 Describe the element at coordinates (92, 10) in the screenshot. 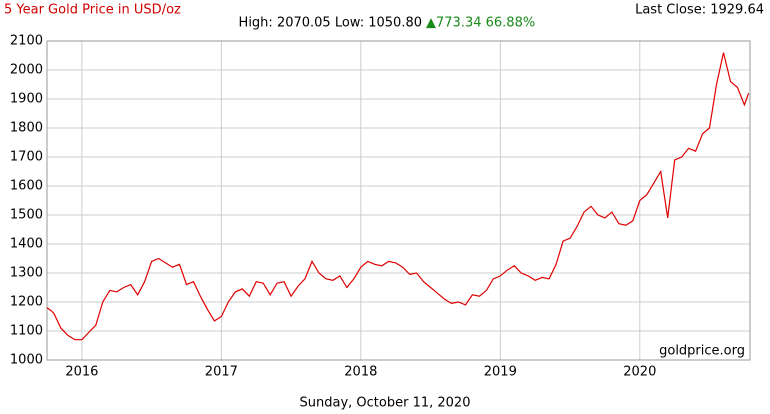

I see `chart-title: 5 Year Gold Price in USD/oz` at that location.